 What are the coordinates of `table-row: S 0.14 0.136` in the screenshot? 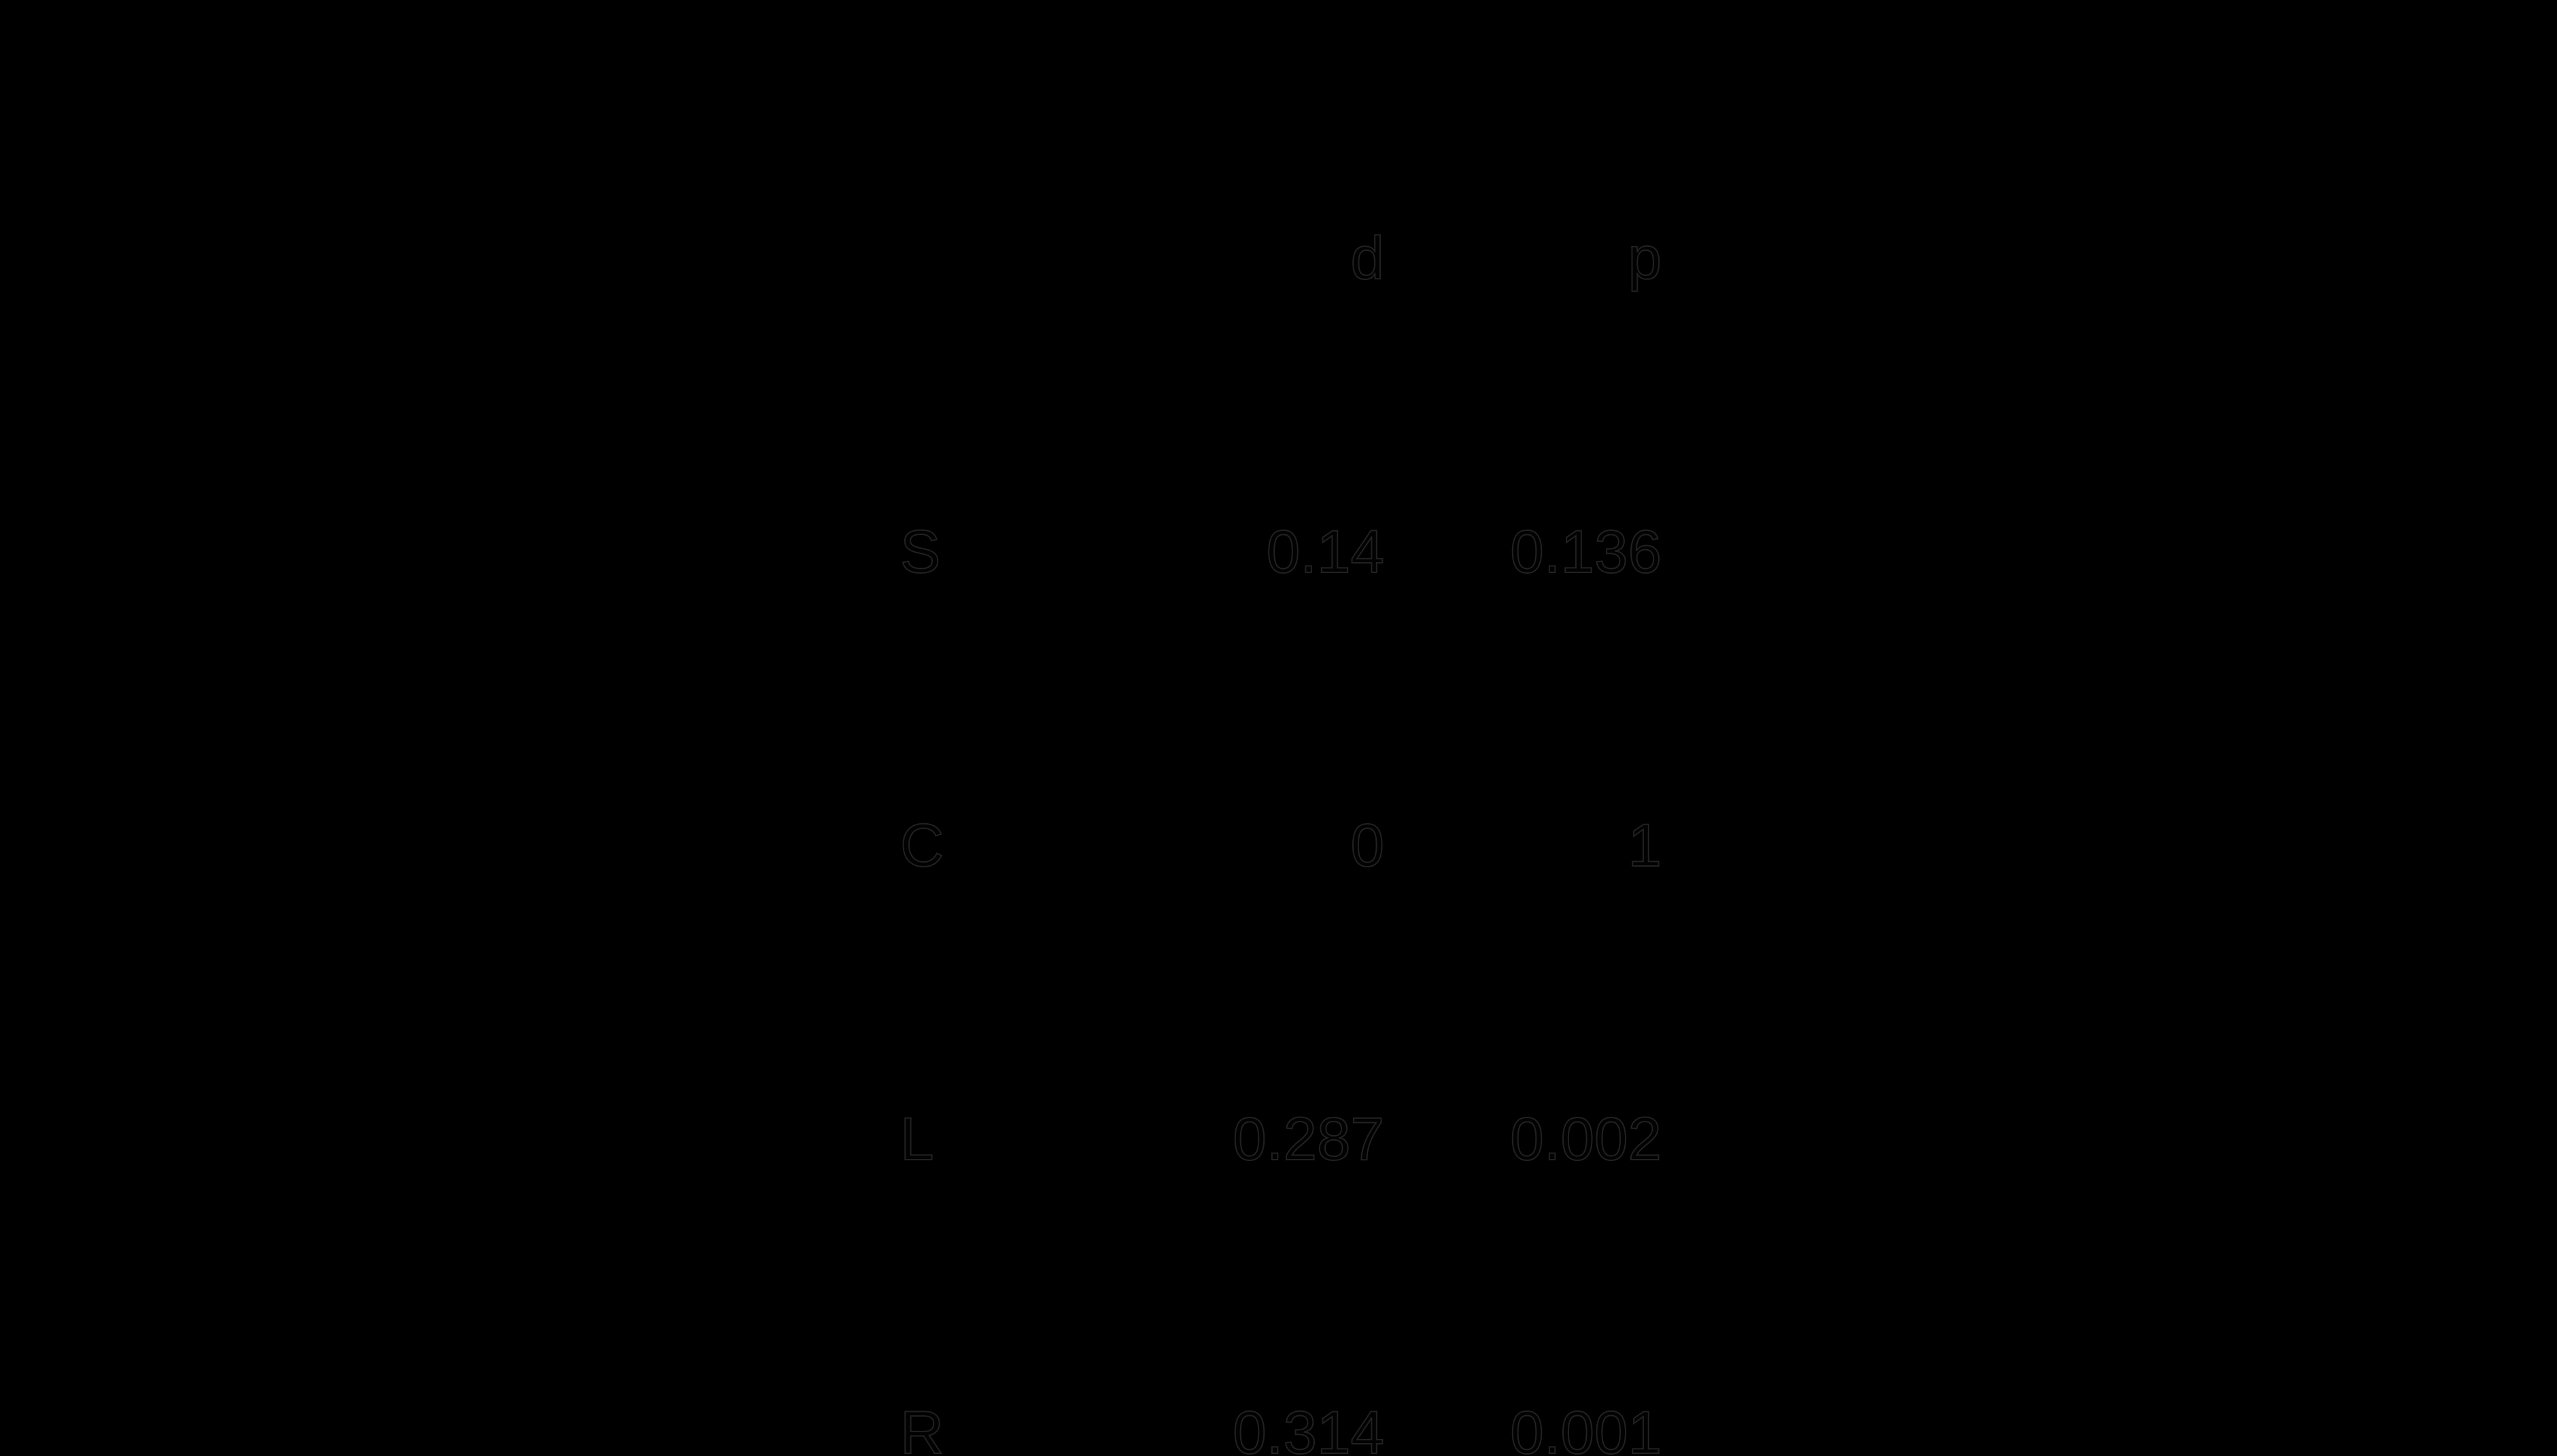 It's located at (1282, 551).